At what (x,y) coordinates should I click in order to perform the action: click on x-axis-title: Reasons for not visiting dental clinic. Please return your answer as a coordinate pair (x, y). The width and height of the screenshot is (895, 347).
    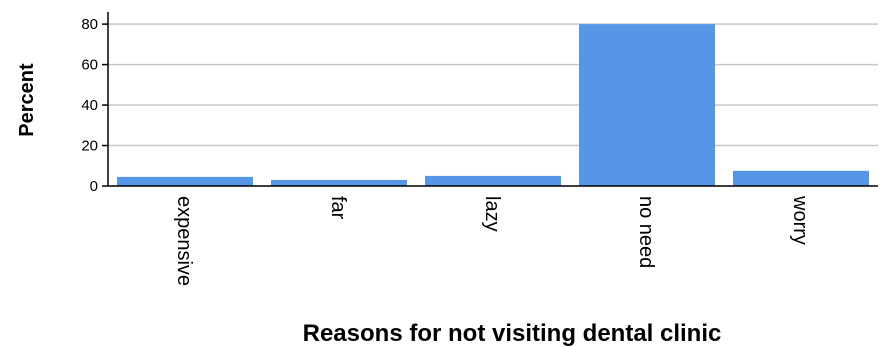
    Looking at the image, I should click on (512, 333).